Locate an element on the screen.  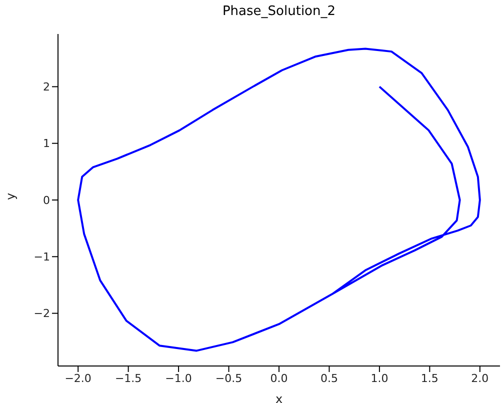
x-tick-label: −1.5 is located at coordinates (128, 378).